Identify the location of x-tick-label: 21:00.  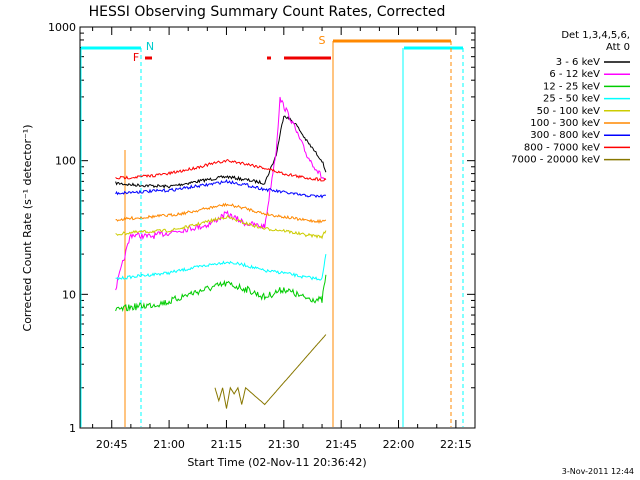
(169, 444).